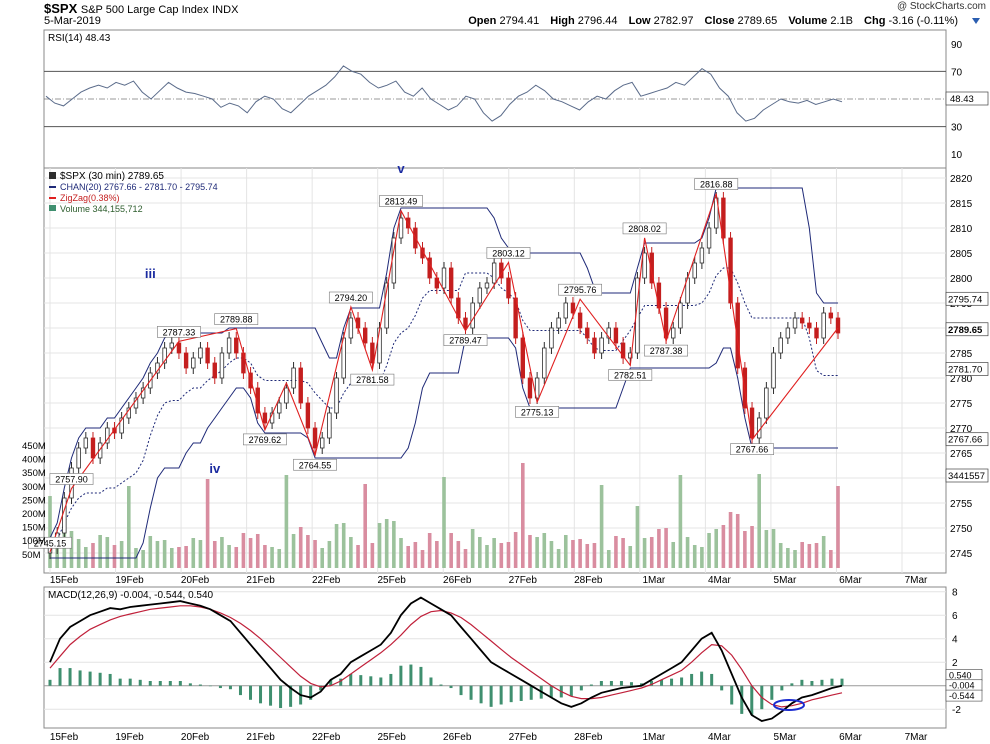  Describe the element at coordinates (34, 528) in the screenshot. I see `volume-tick: 150M` at that location.